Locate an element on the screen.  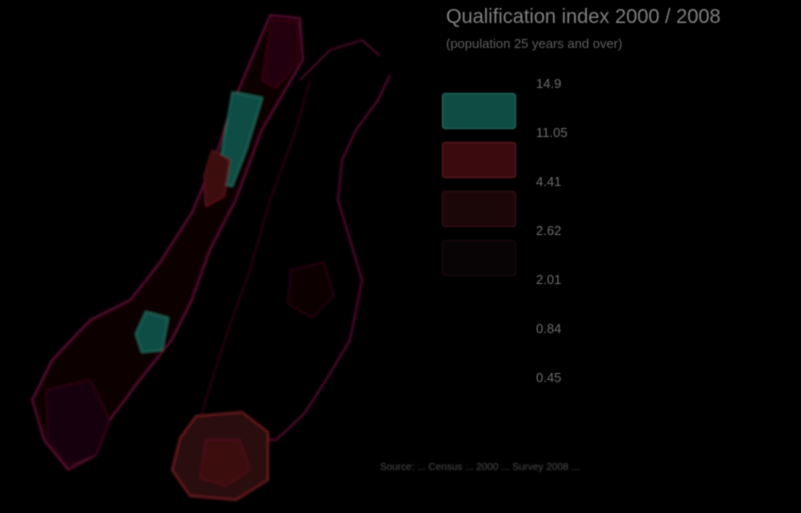
region-south-core is located at coordinates (225, 463).